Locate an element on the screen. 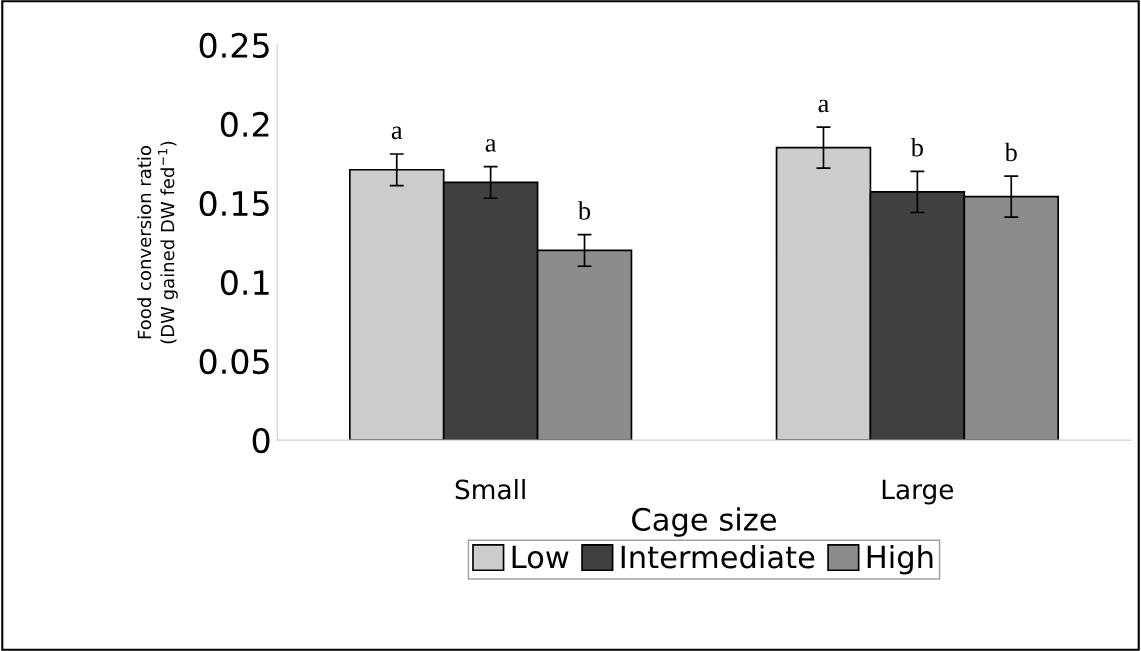  legend-label: High is located at coordinates (900, 559).